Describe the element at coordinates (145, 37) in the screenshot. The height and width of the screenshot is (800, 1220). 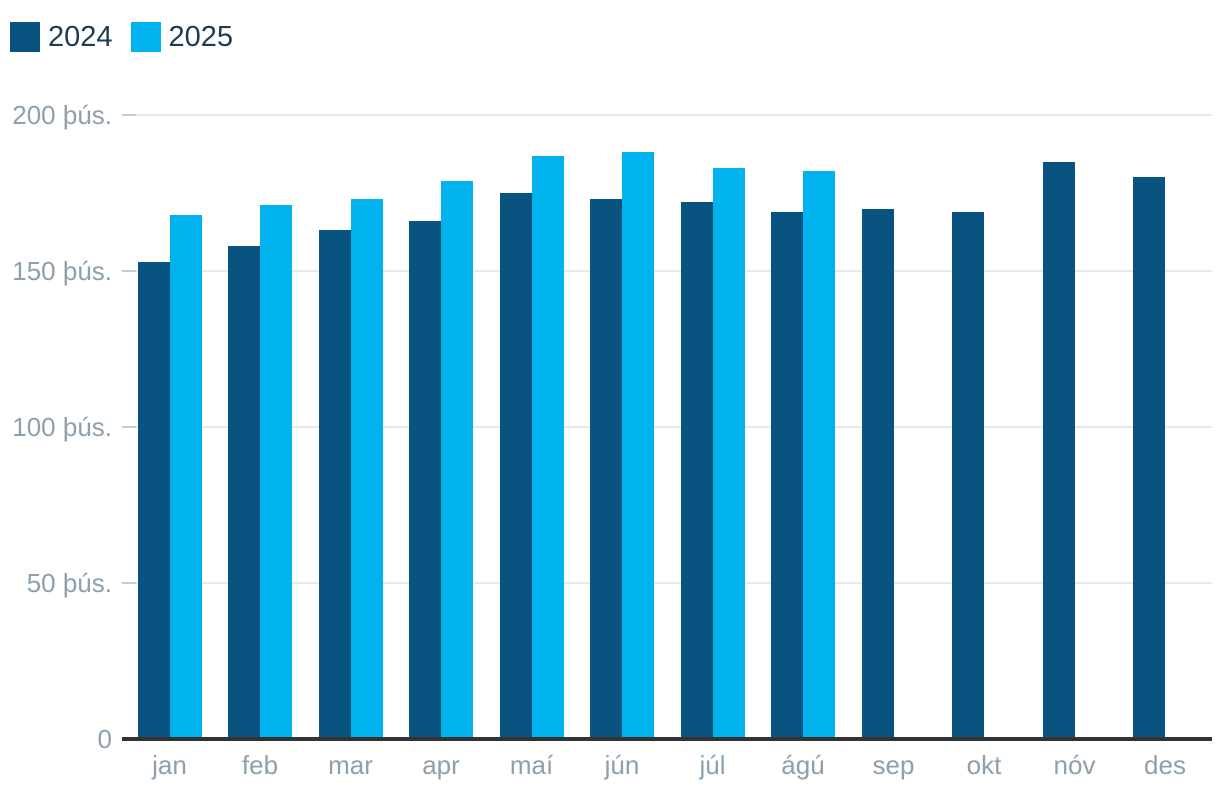
I see `legend-swatch-2025-icon` at that location.